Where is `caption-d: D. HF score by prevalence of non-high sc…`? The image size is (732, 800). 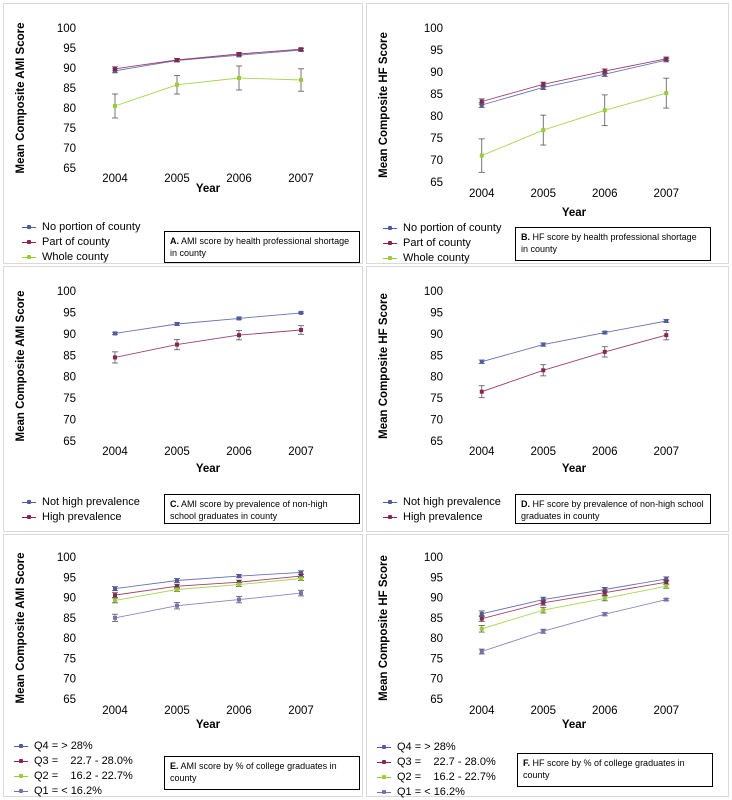 caption-d: D. HF score by prevalence of non-high sc… is located at coordinates (613, 509).